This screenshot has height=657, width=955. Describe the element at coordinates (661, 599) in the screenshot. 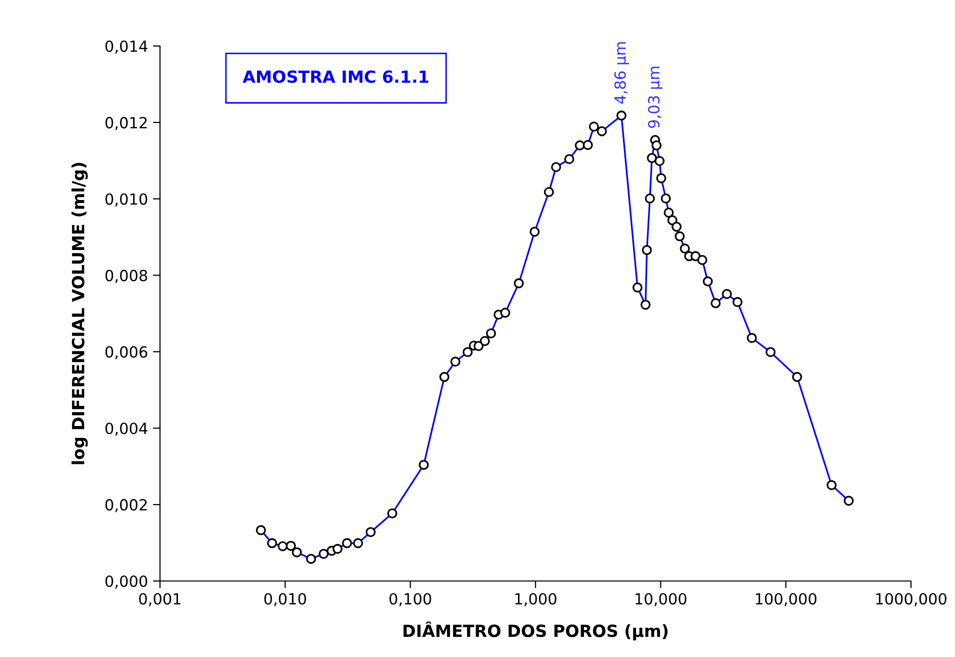

I see `x-tick-label: 10,000` at that location.